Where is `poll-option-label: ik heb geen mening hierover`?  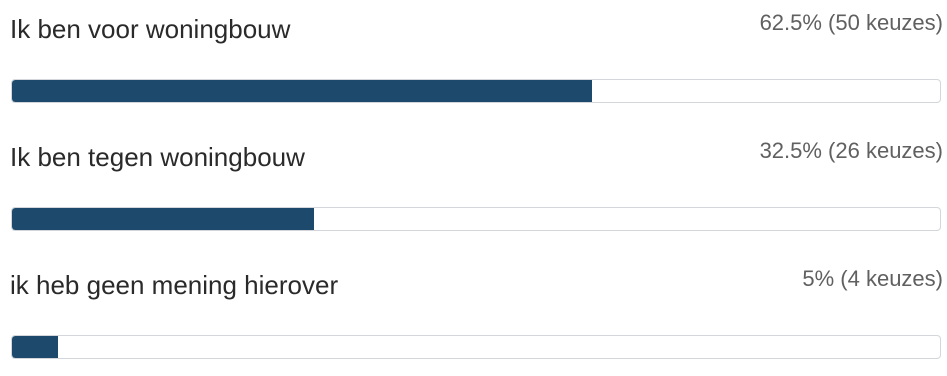 poll-option-label: ik heb geen mening hierover is located at coordinates (174, 285).